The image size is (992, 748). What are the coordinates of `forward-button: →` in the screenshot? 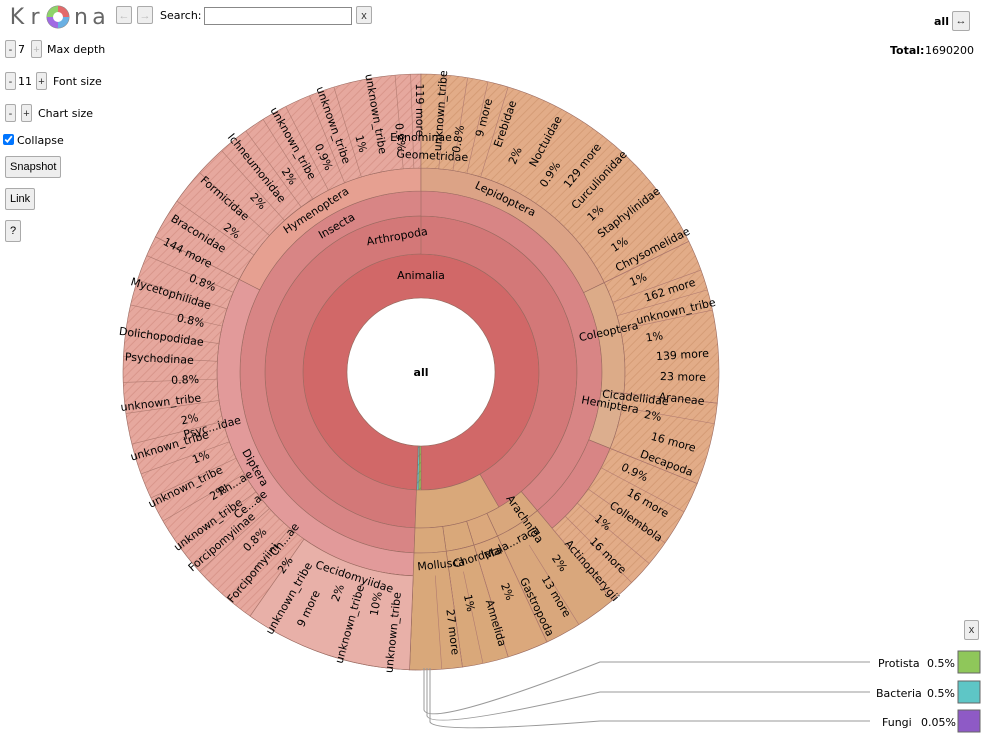 It's located at (145, 15).